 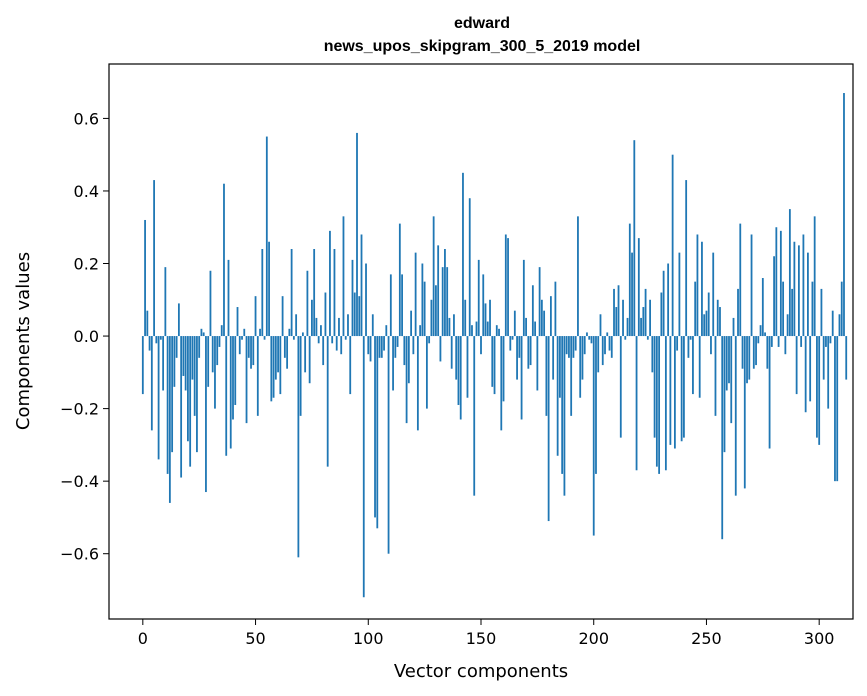 I want to click on x-tick-label: 300, so click(x=819, y=638).